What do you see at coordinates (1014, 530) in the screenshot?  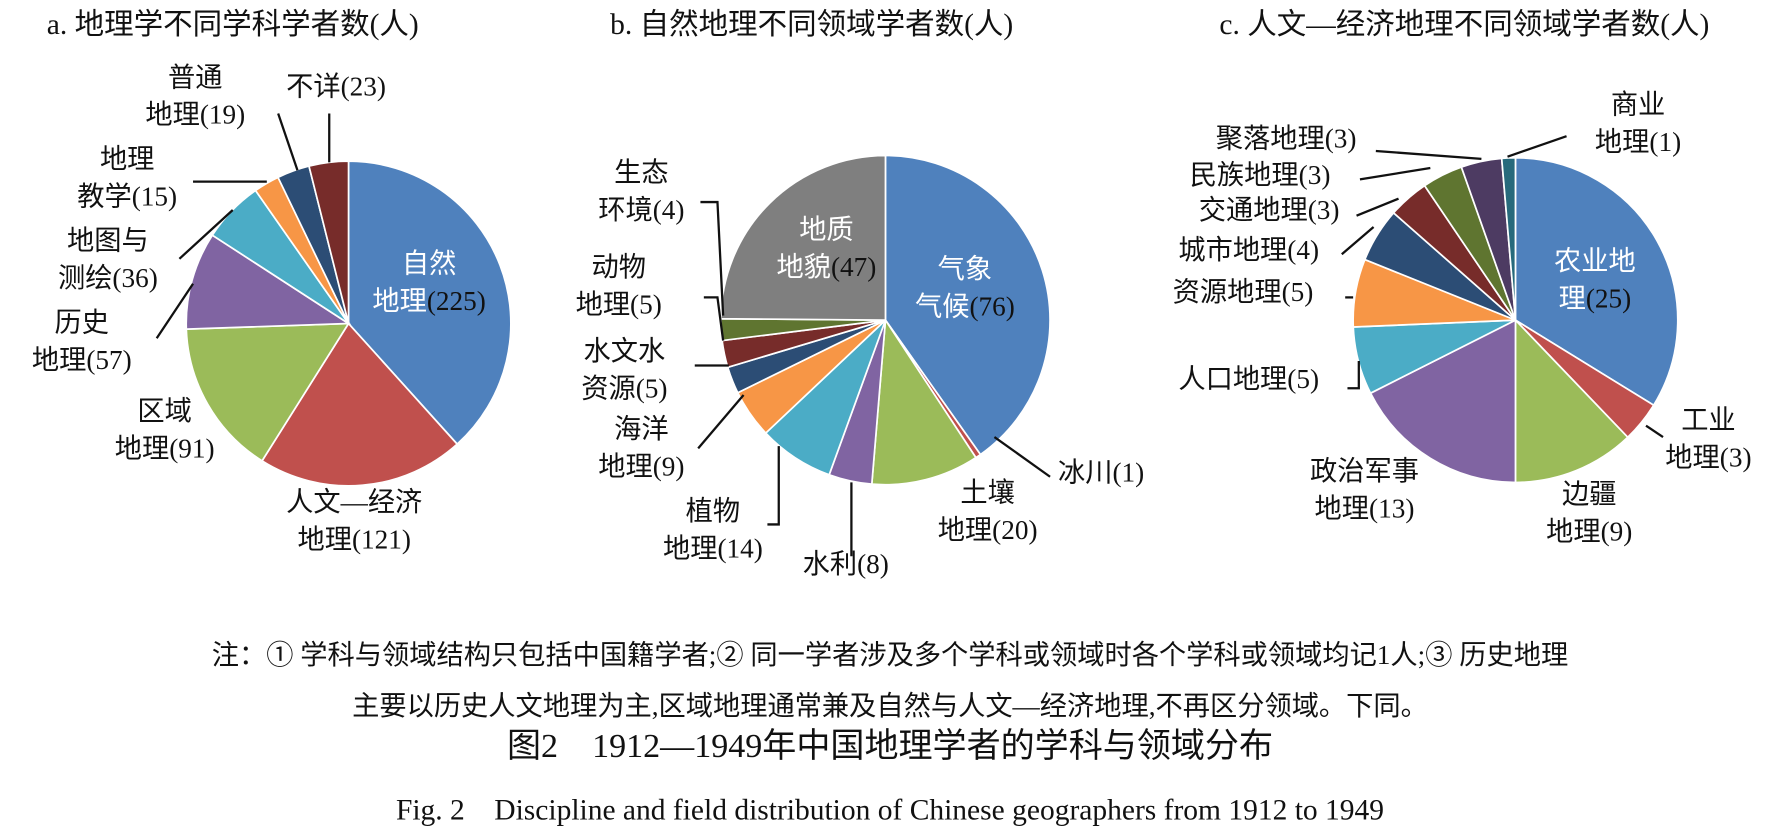 I see `value-label: (20)` at bounding box center [1014, 530].